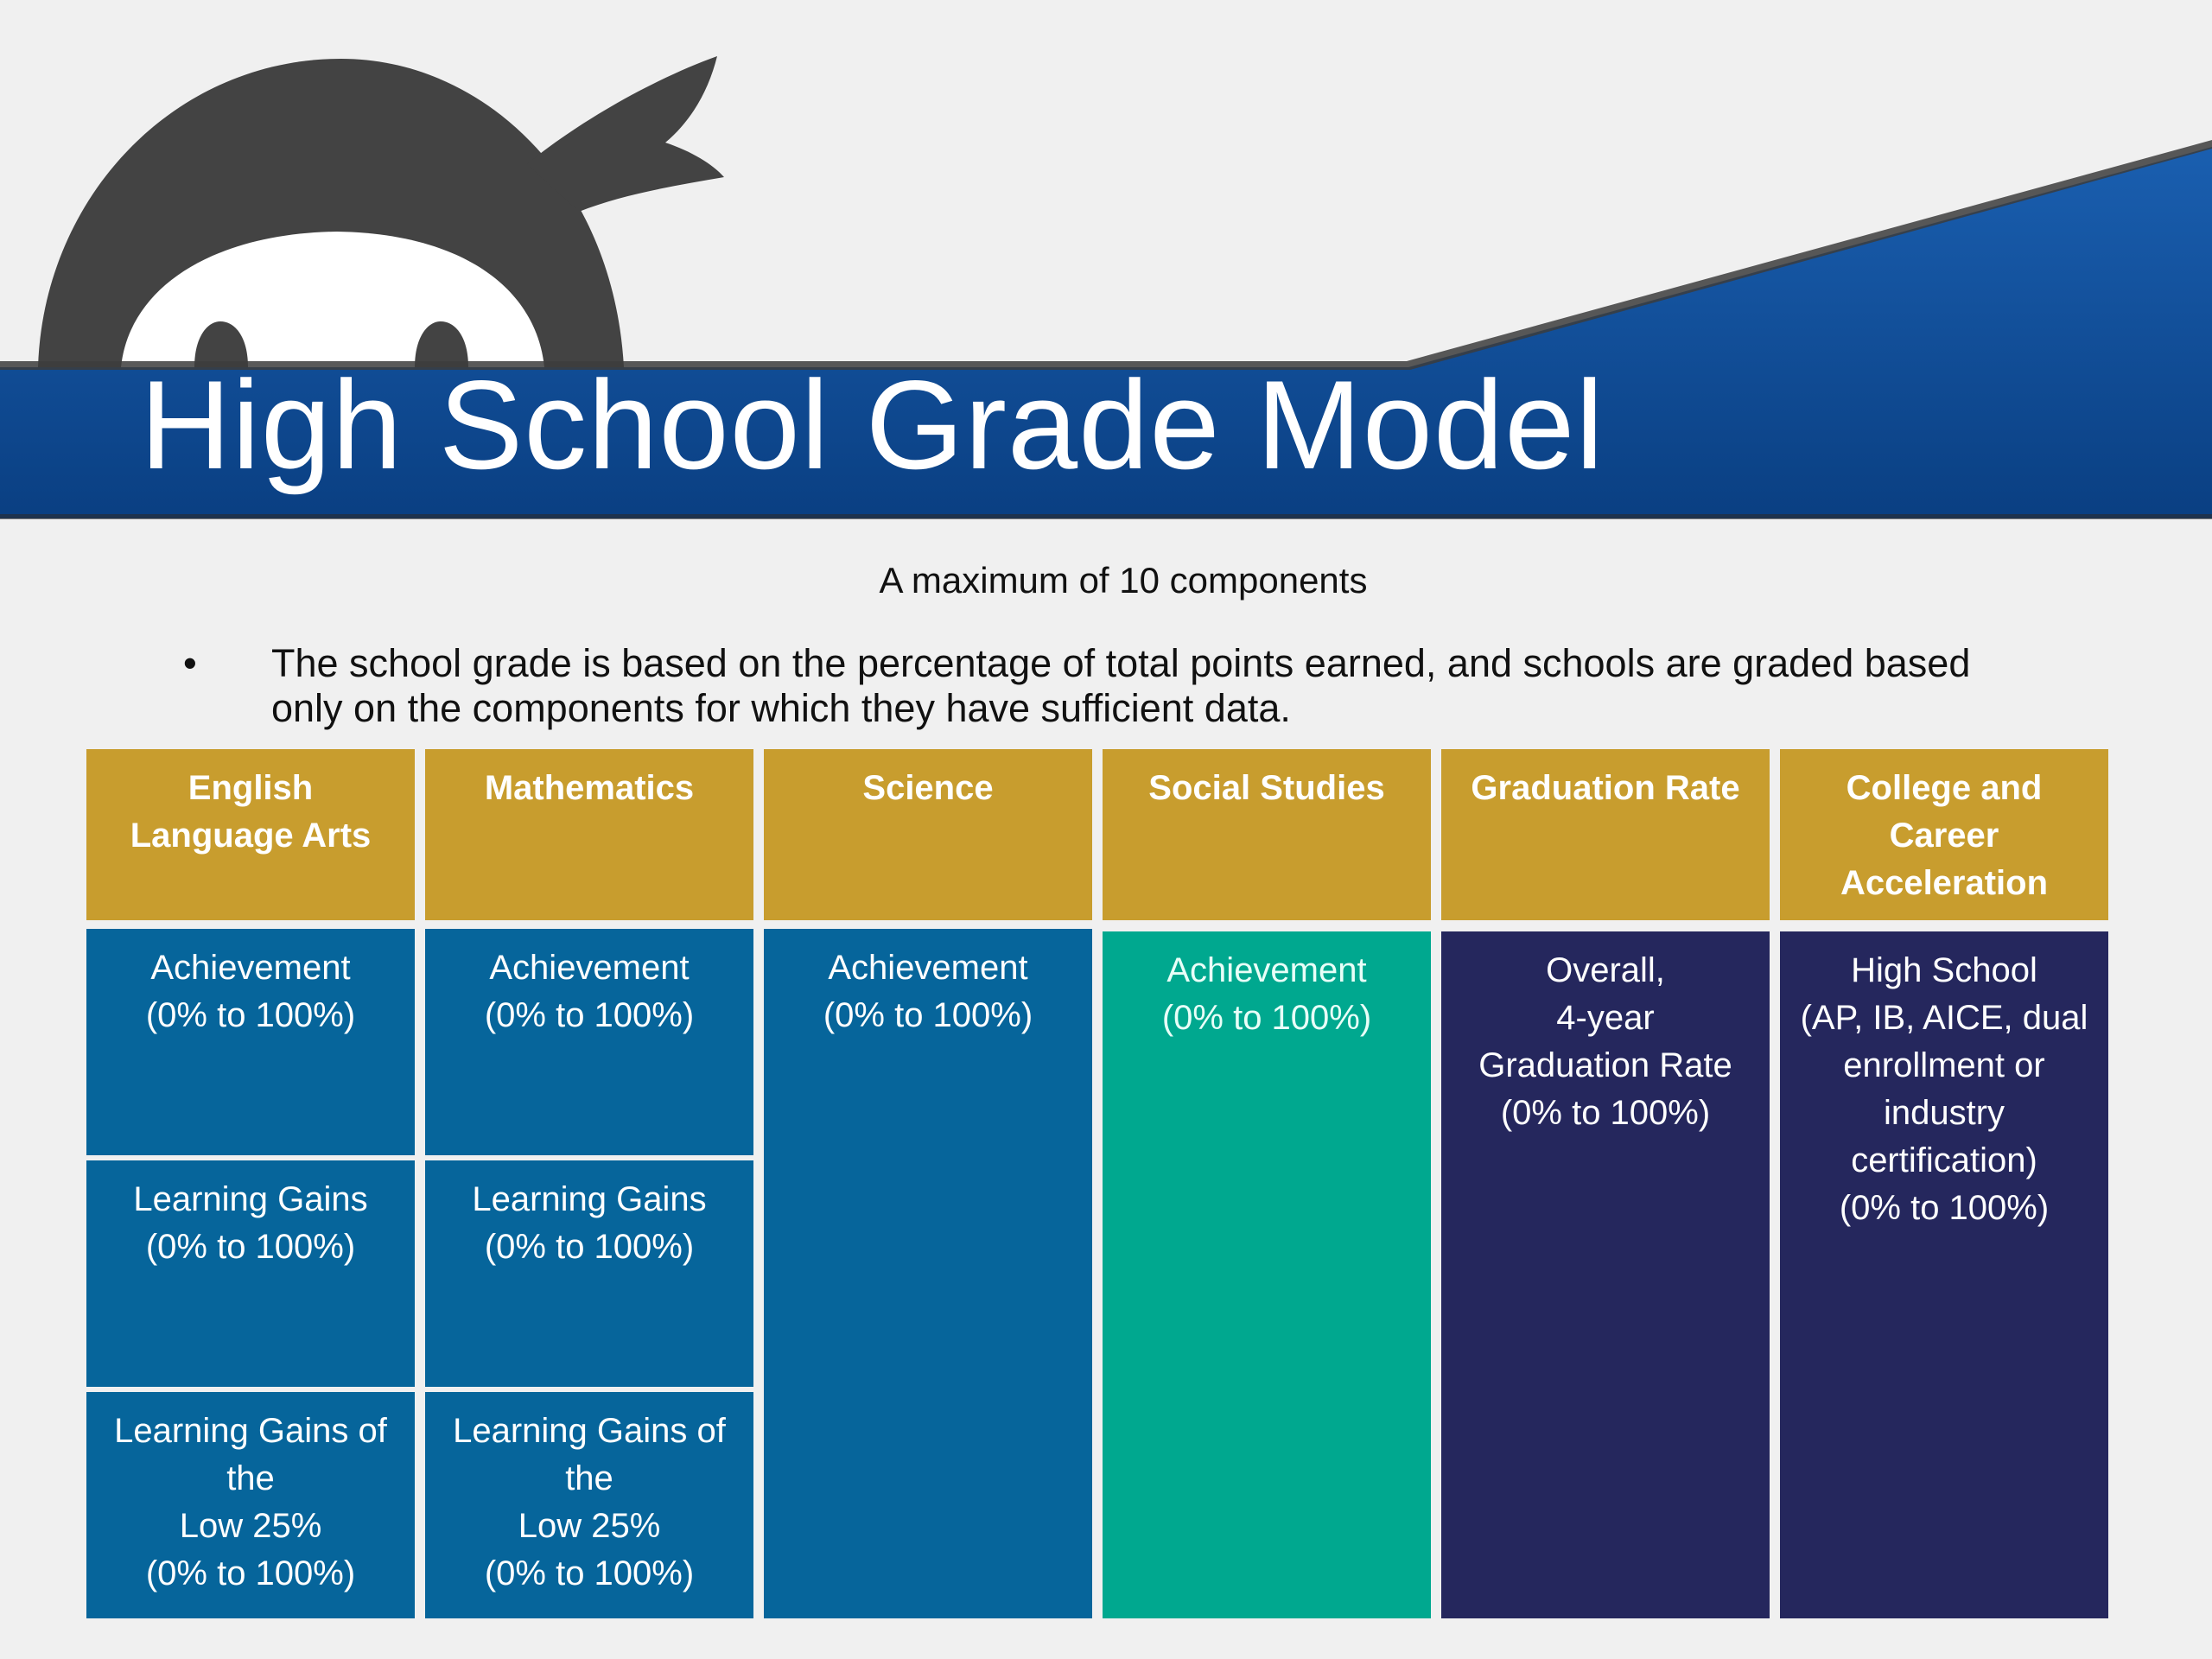 Image resolution: width=2212 pixels, height=1659 pixels. Describe the element at coordinates (589, 788) in the screenshot. I see `header-line: Mathematics` at that location.